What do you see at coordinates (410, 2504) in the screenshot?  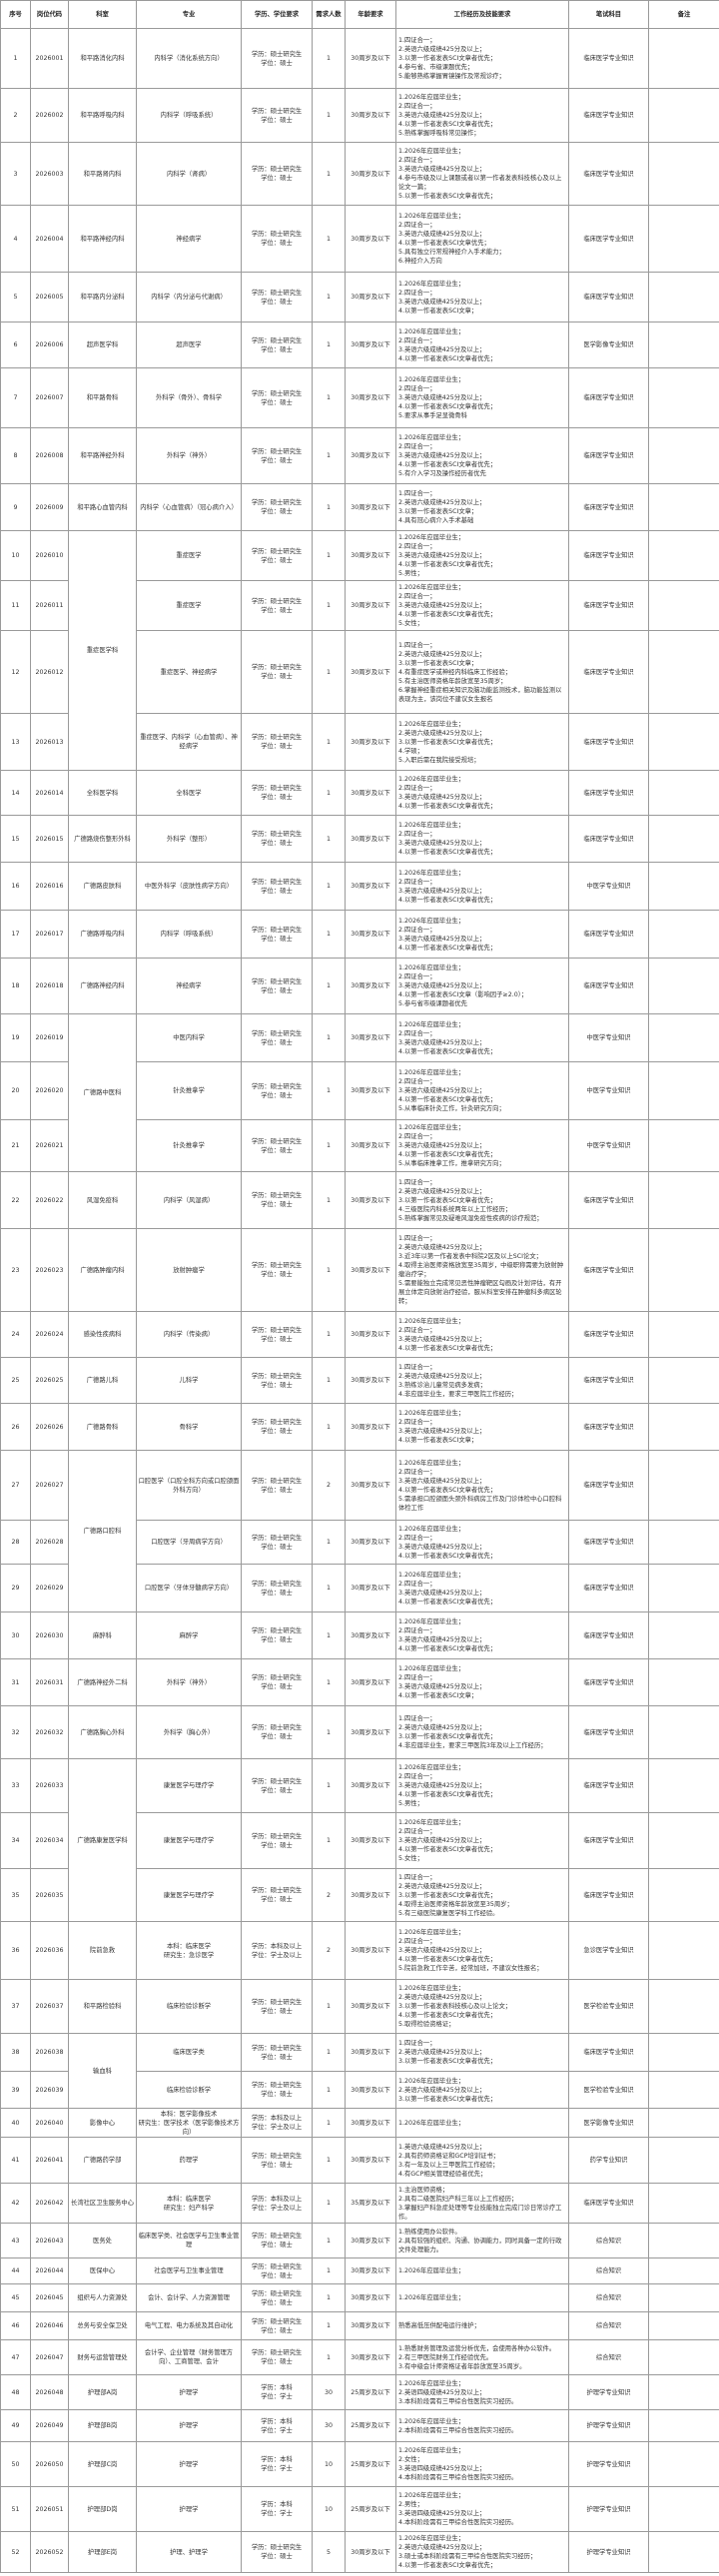 I see `requirements-cell-line: 2.男性；` at bounding box center [410, 2504].